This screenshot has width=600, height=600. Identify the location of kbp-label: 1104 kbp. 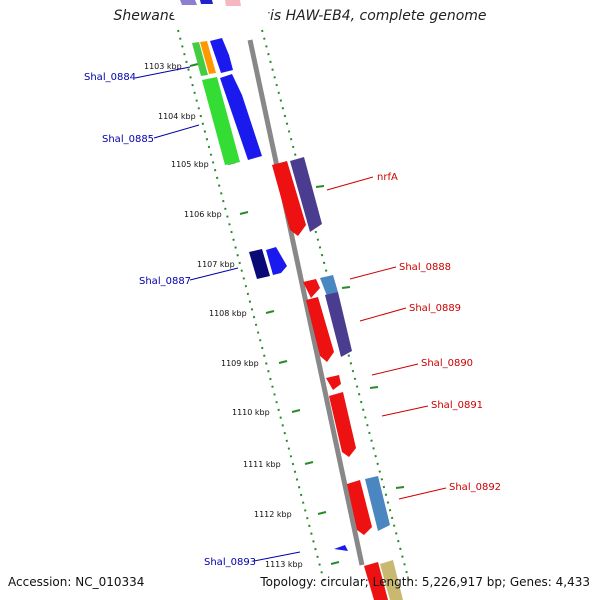
(177, 116).